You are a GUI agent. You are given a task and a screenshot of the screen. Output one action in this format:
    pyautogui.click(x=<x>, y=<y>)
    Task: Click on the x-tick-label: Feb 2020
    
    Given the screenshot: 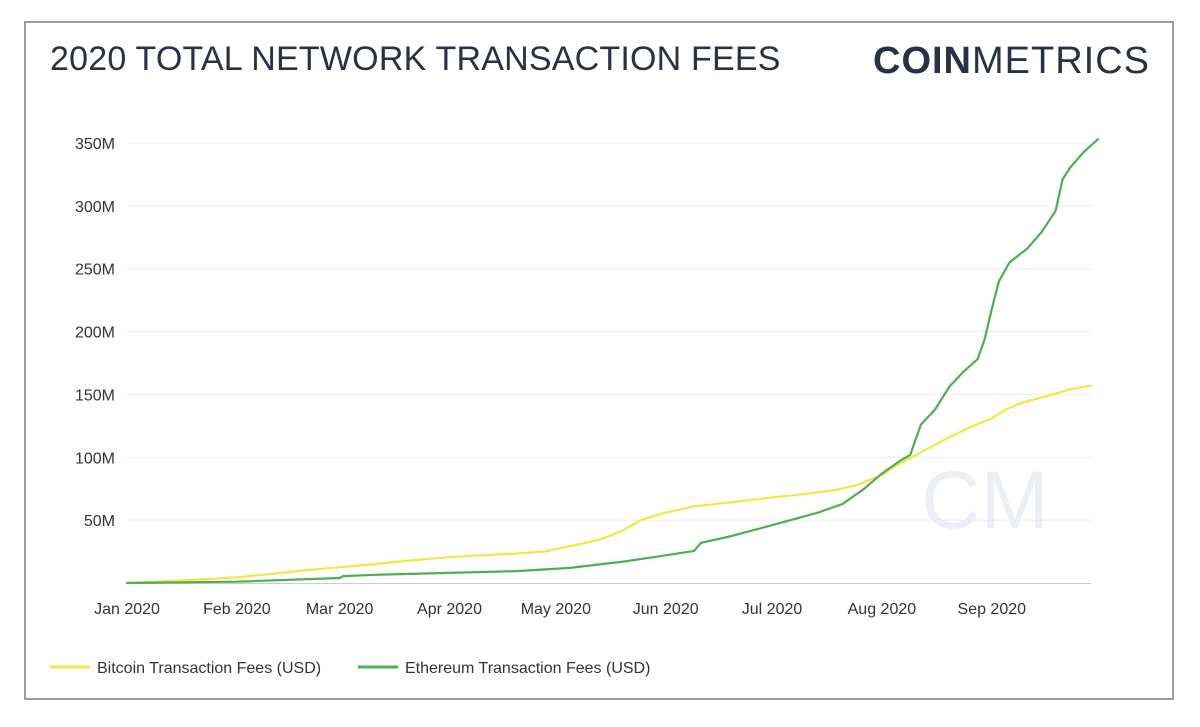 What is the action you would take?
    pyautogui.click(x=237, y=609)
    